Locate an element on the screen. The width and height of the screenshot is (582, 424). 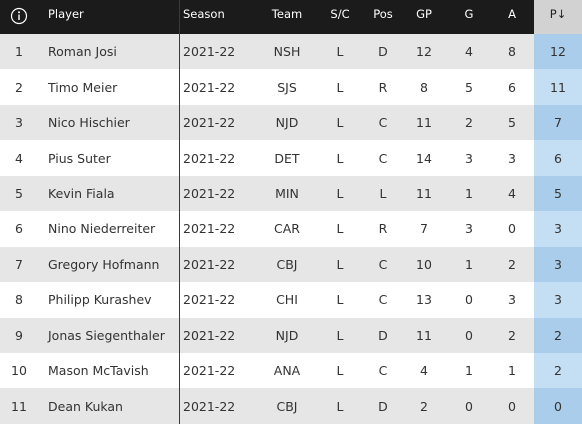
info-icon is located at coordinates (19, 17).